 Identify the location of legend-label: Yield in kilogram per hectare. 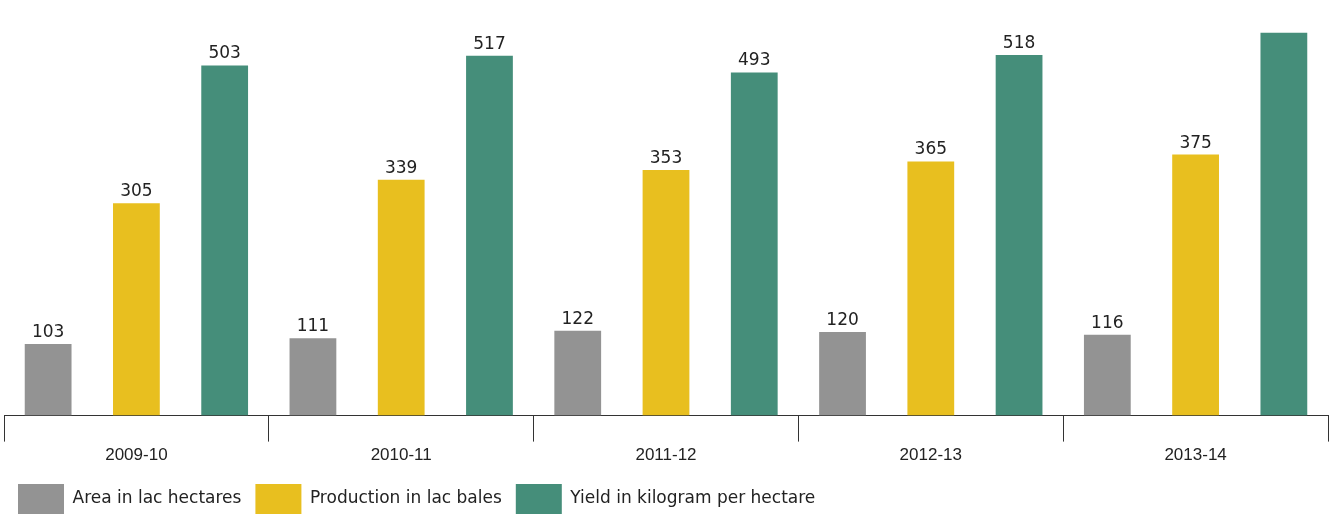
(692, 497).